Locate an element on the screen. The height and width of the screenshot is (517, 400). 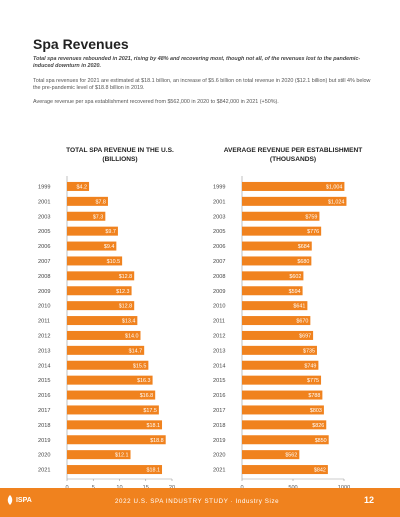
avg-value-label: $842 is located at coordinates (320, 471).